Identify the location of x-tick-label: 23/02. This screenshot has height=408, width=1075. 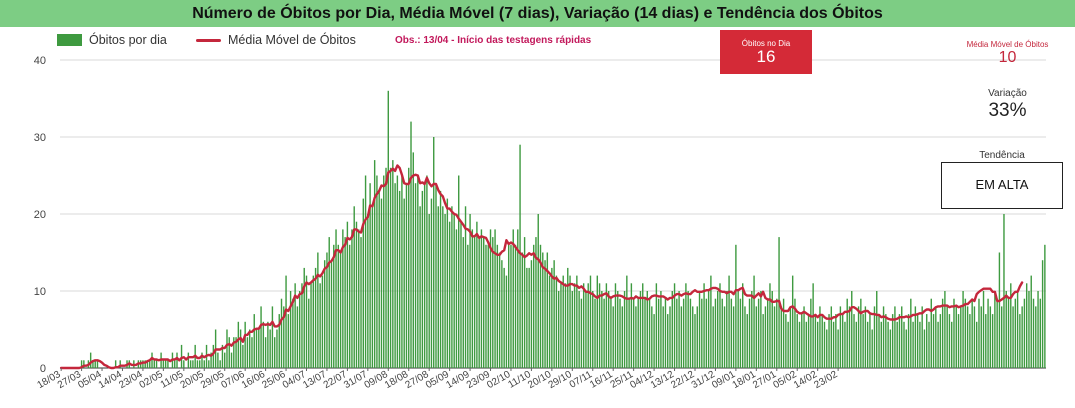
(826, 380).